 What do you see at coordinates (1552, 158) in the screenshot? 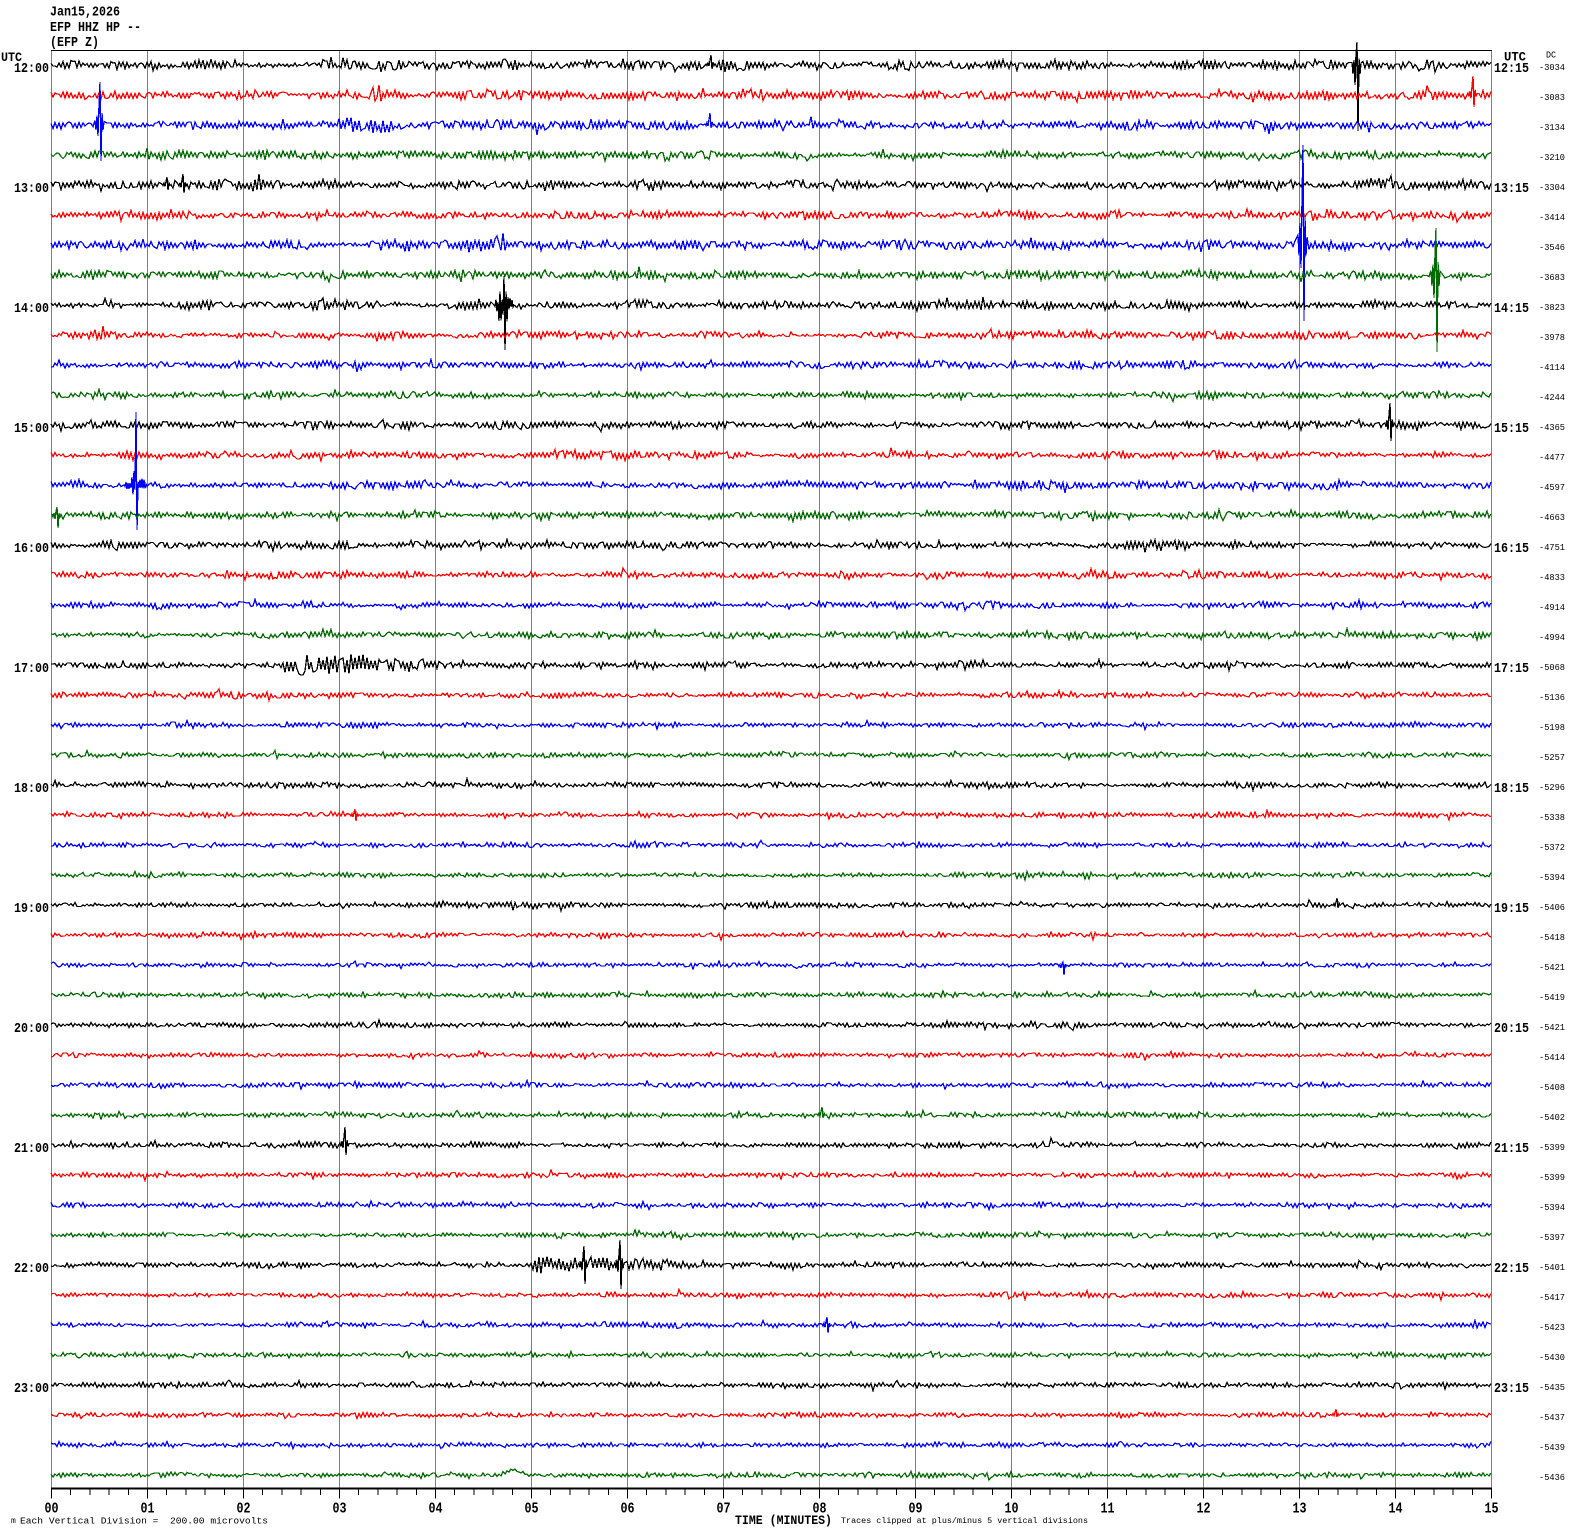
I see `svg-text: -3210` at bounding box center [1552, 158].